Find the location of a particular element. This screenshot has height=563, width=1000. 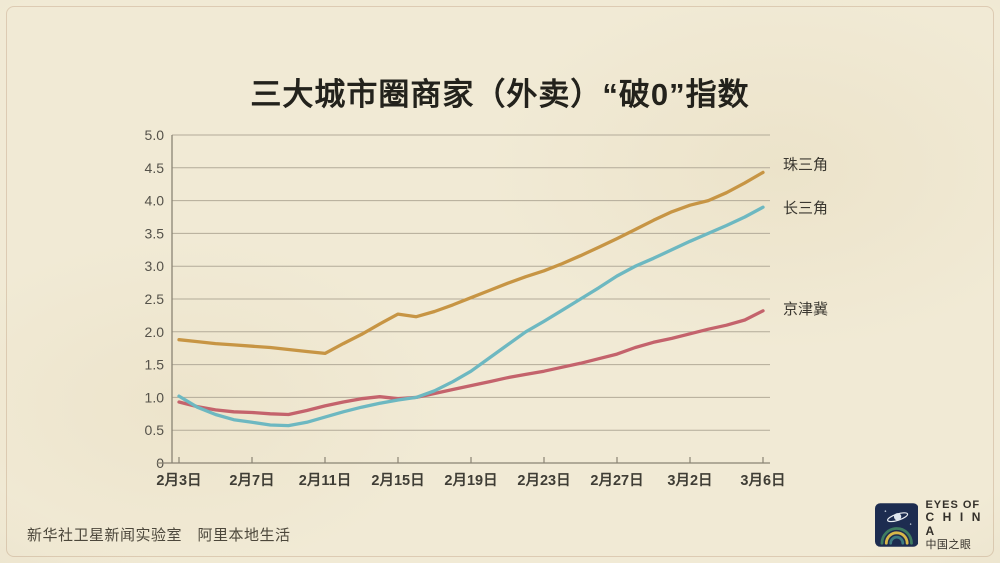

x-tick-label: 2月11日 is located at coordinates (325, 480).